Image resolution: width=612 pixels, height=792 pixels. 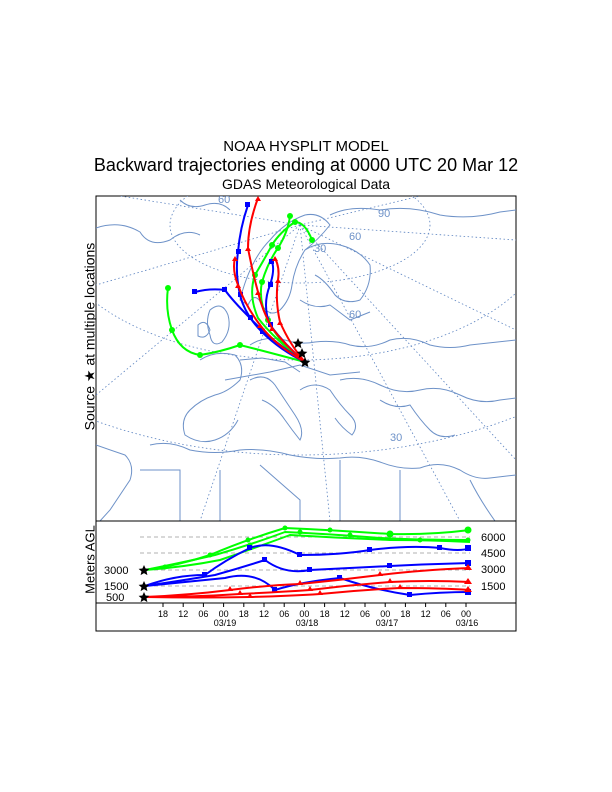 I want to click on trajectory-red-markers, so click(x=257, y=263).